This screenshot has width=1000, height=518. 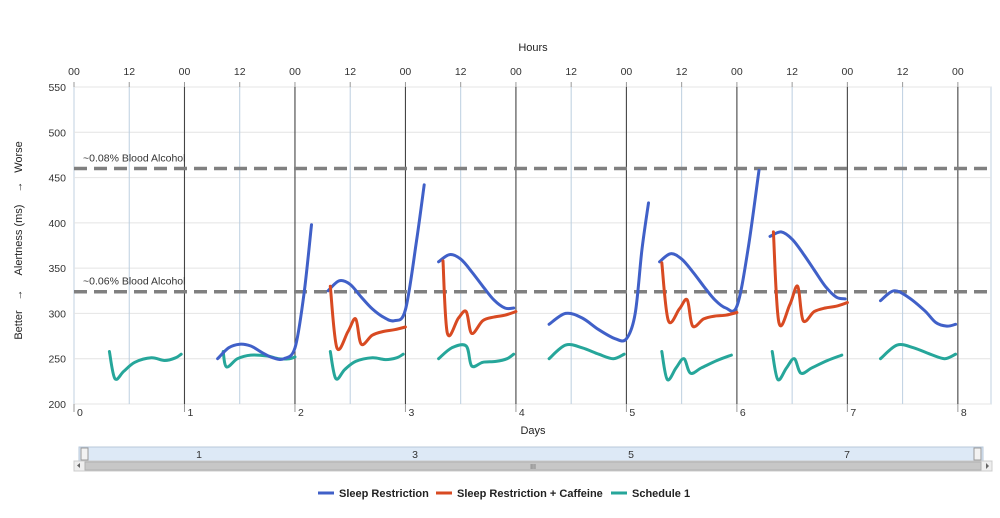 What do you see at coordinates (632, 413) in the screenshot?
I see `day-tick-label: 5` at bounding box center [632, 413].